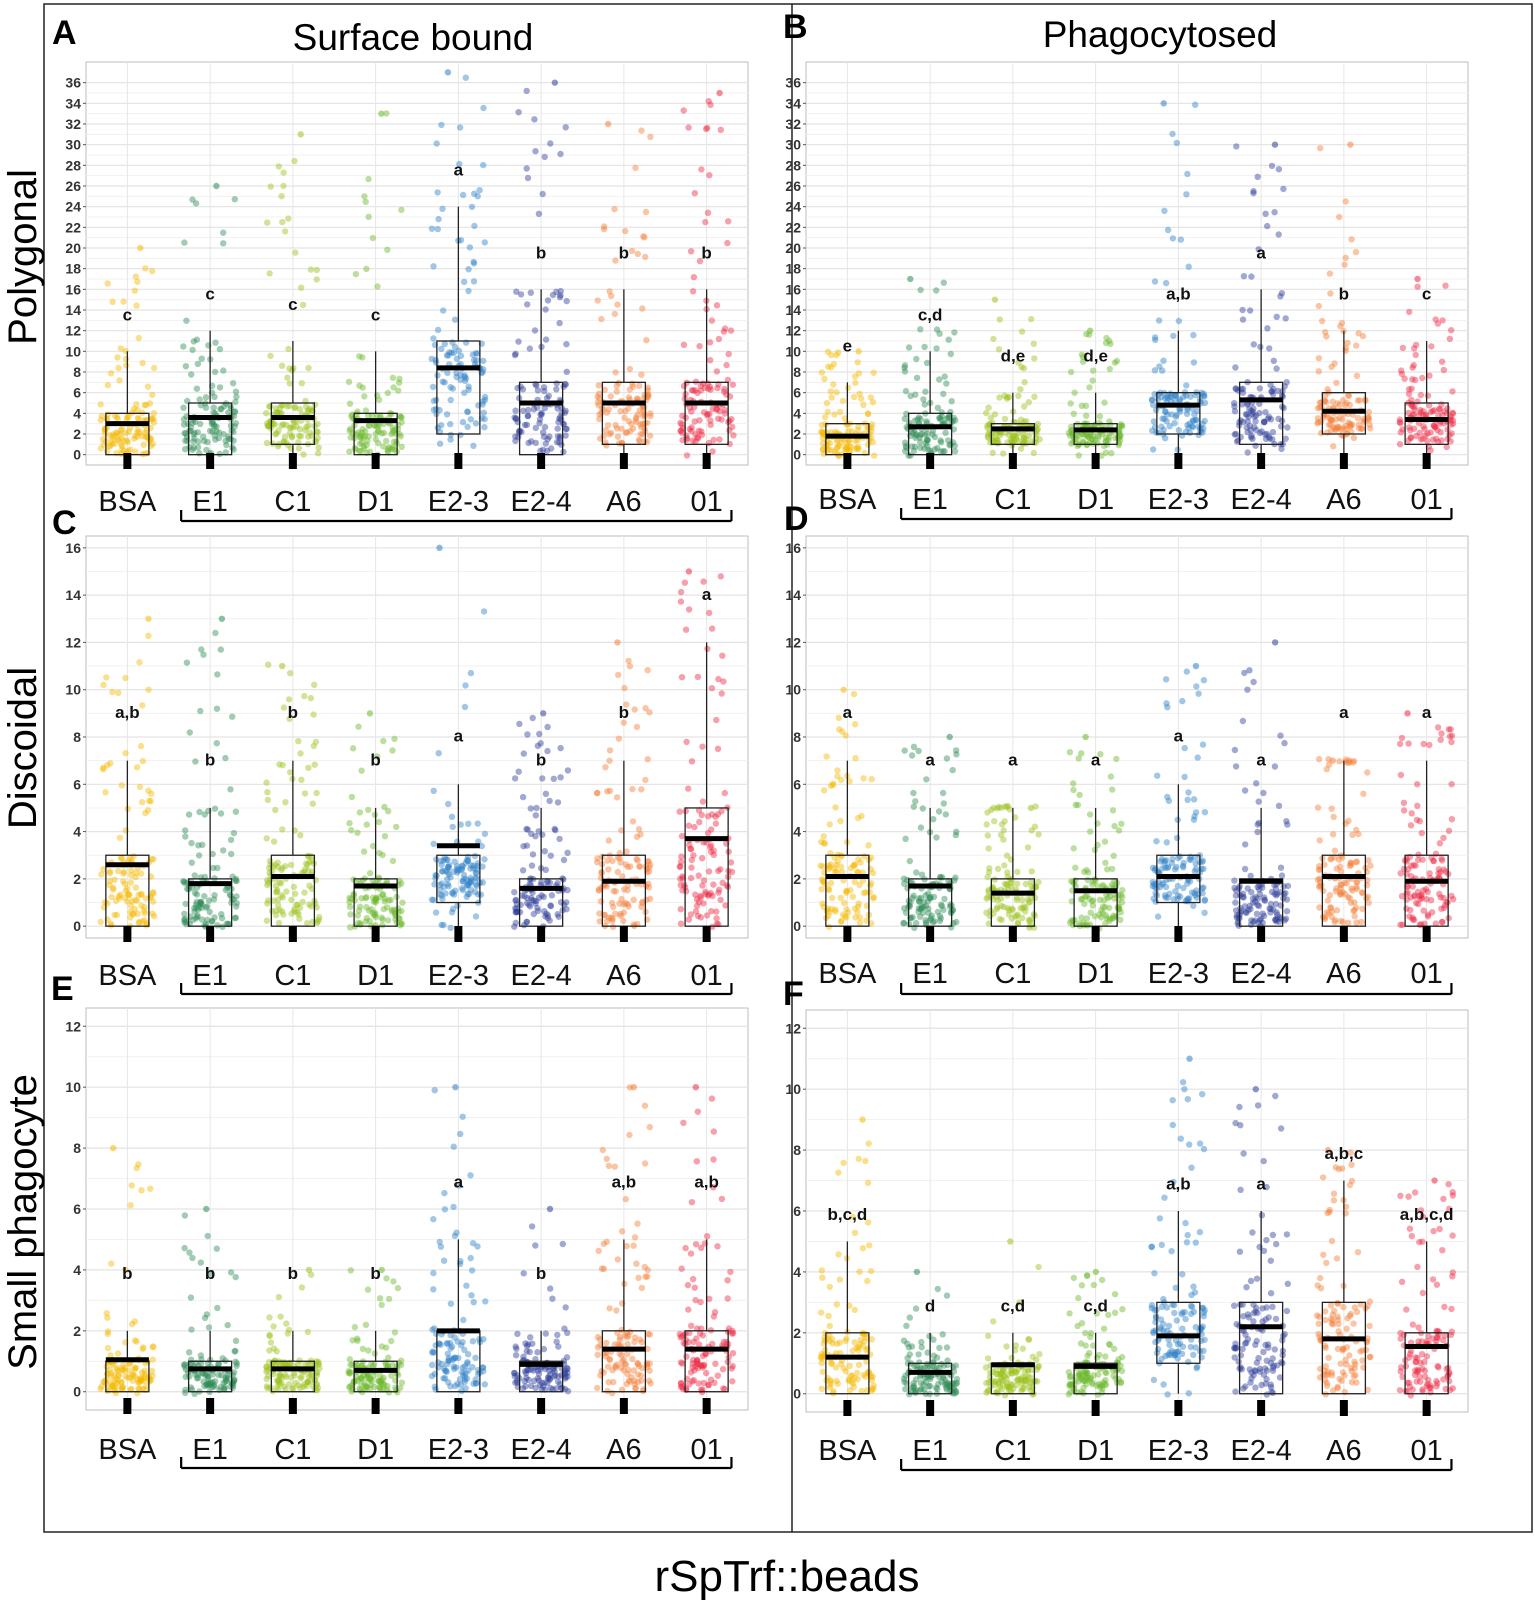 The image size is (1535, 1608). What do you see at coordinates (797, 832) in the screenshot?
I see `y-tick-label: 4` at bounding box center [797, 832].